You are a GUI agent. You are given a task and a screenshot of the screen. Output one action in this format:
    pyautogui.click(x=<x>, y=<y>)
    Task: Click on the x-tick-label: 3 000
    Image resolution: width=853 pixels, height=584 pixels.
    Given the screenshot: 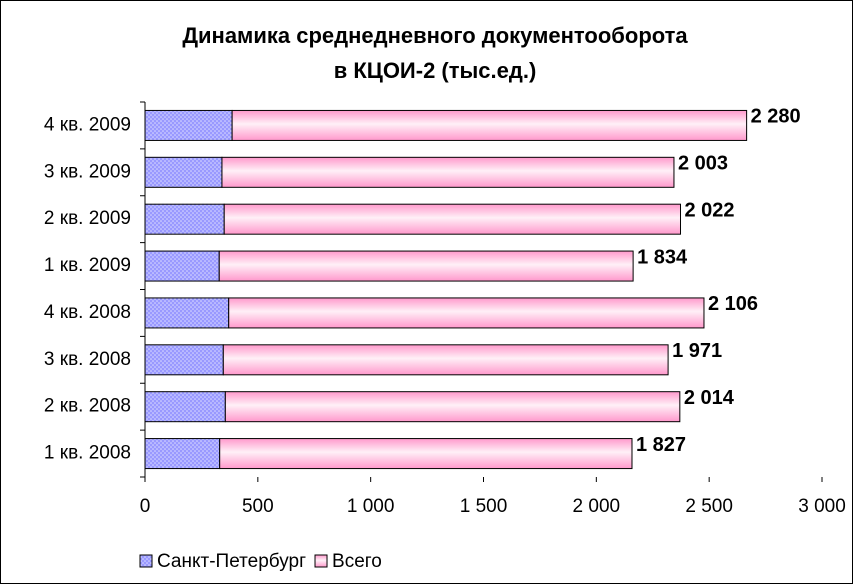 What is the action you would take?
    pyautogui.click(x=822, y=506)
    